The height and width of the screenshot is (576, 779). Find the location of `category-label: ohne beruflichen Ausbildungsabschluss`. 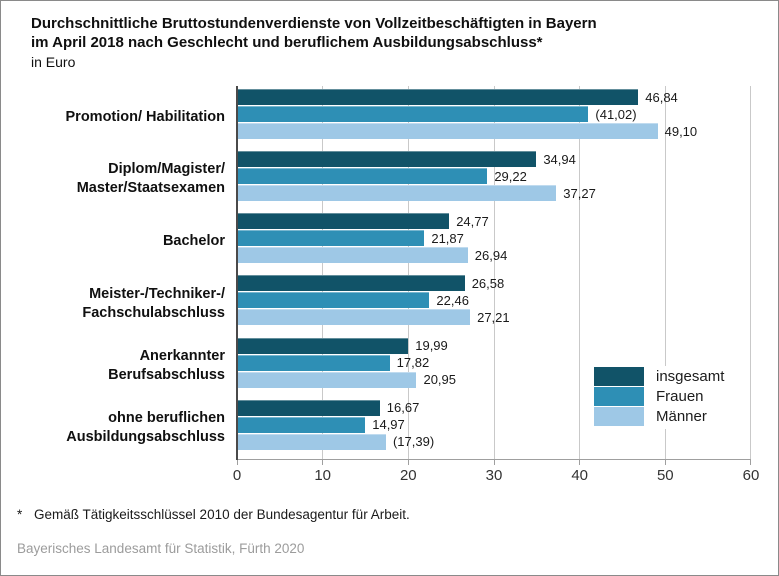

category-label: ohne beruflichen Ausbildungsabschluss is located at coordinates (145, 427).